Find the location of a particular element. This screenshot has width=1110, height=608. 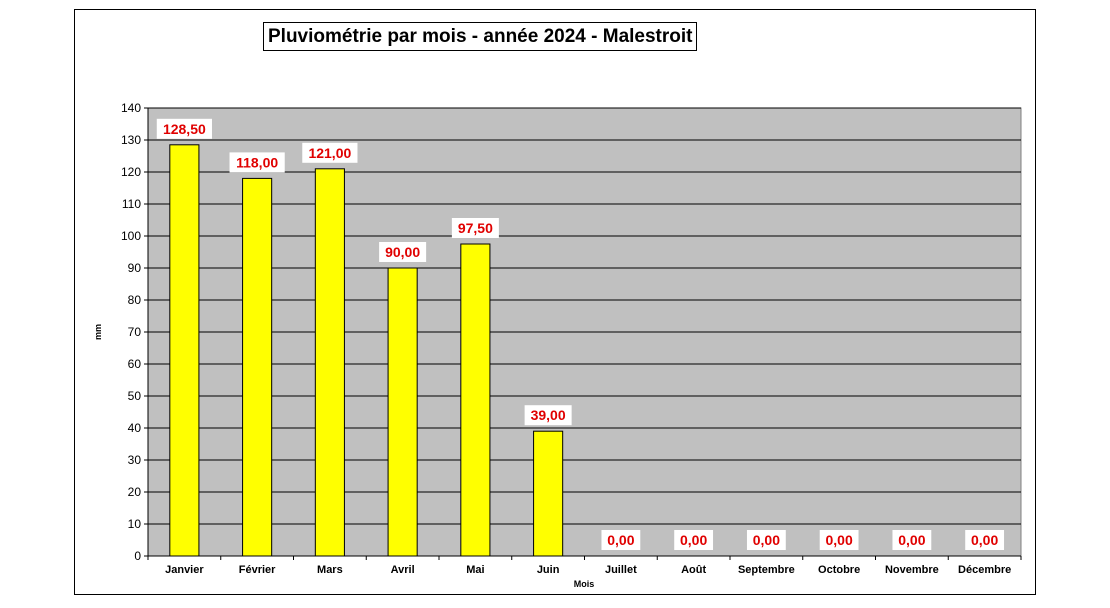

y-tick-label: 130 is located at coordinates (131, 140).